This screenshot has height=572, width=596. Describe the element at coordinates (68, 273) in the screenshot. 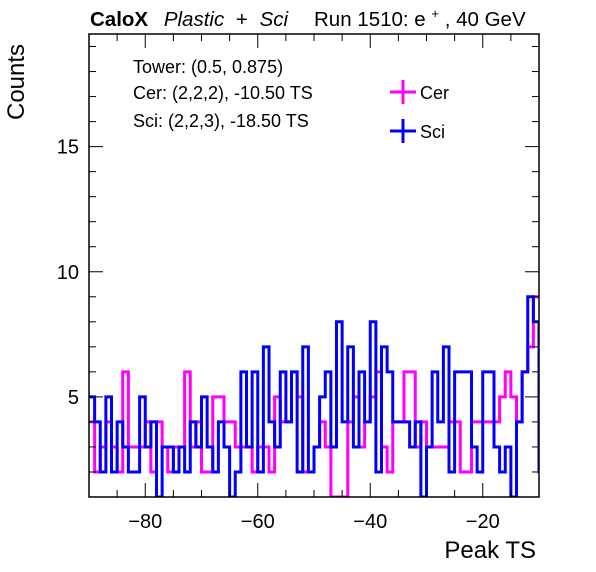

I see `y-tick-label: 10` at that location.